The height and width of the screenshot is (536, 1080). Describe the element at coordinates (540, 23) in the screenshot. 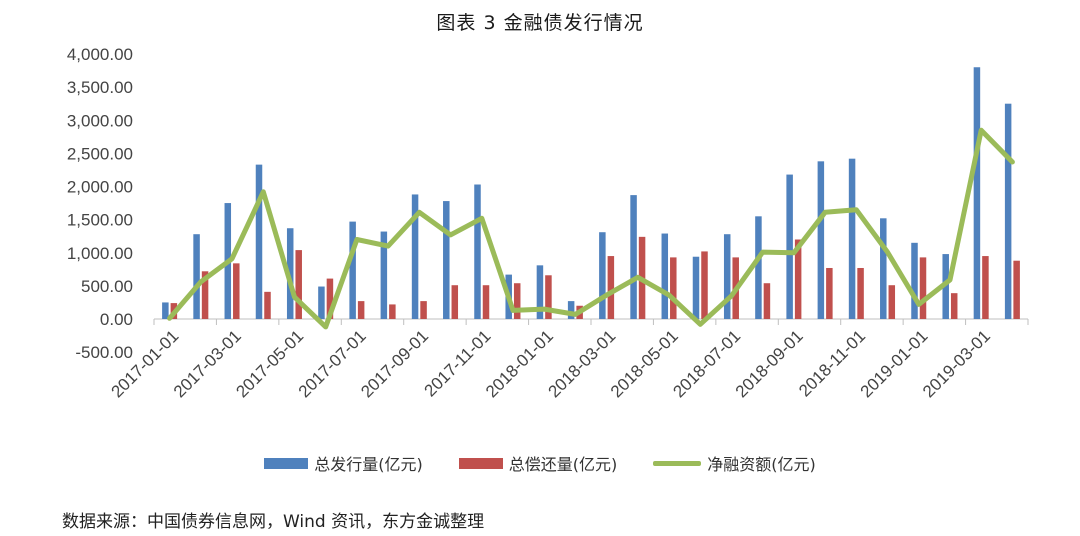

I see `chart-title: 图表 3 金融债发行情况` at that location.